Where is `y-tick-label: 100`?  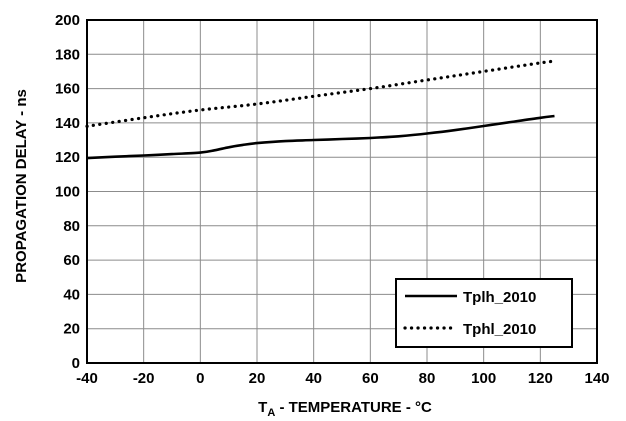
y-tick-label: 100 is located at coordinates (67, 192).